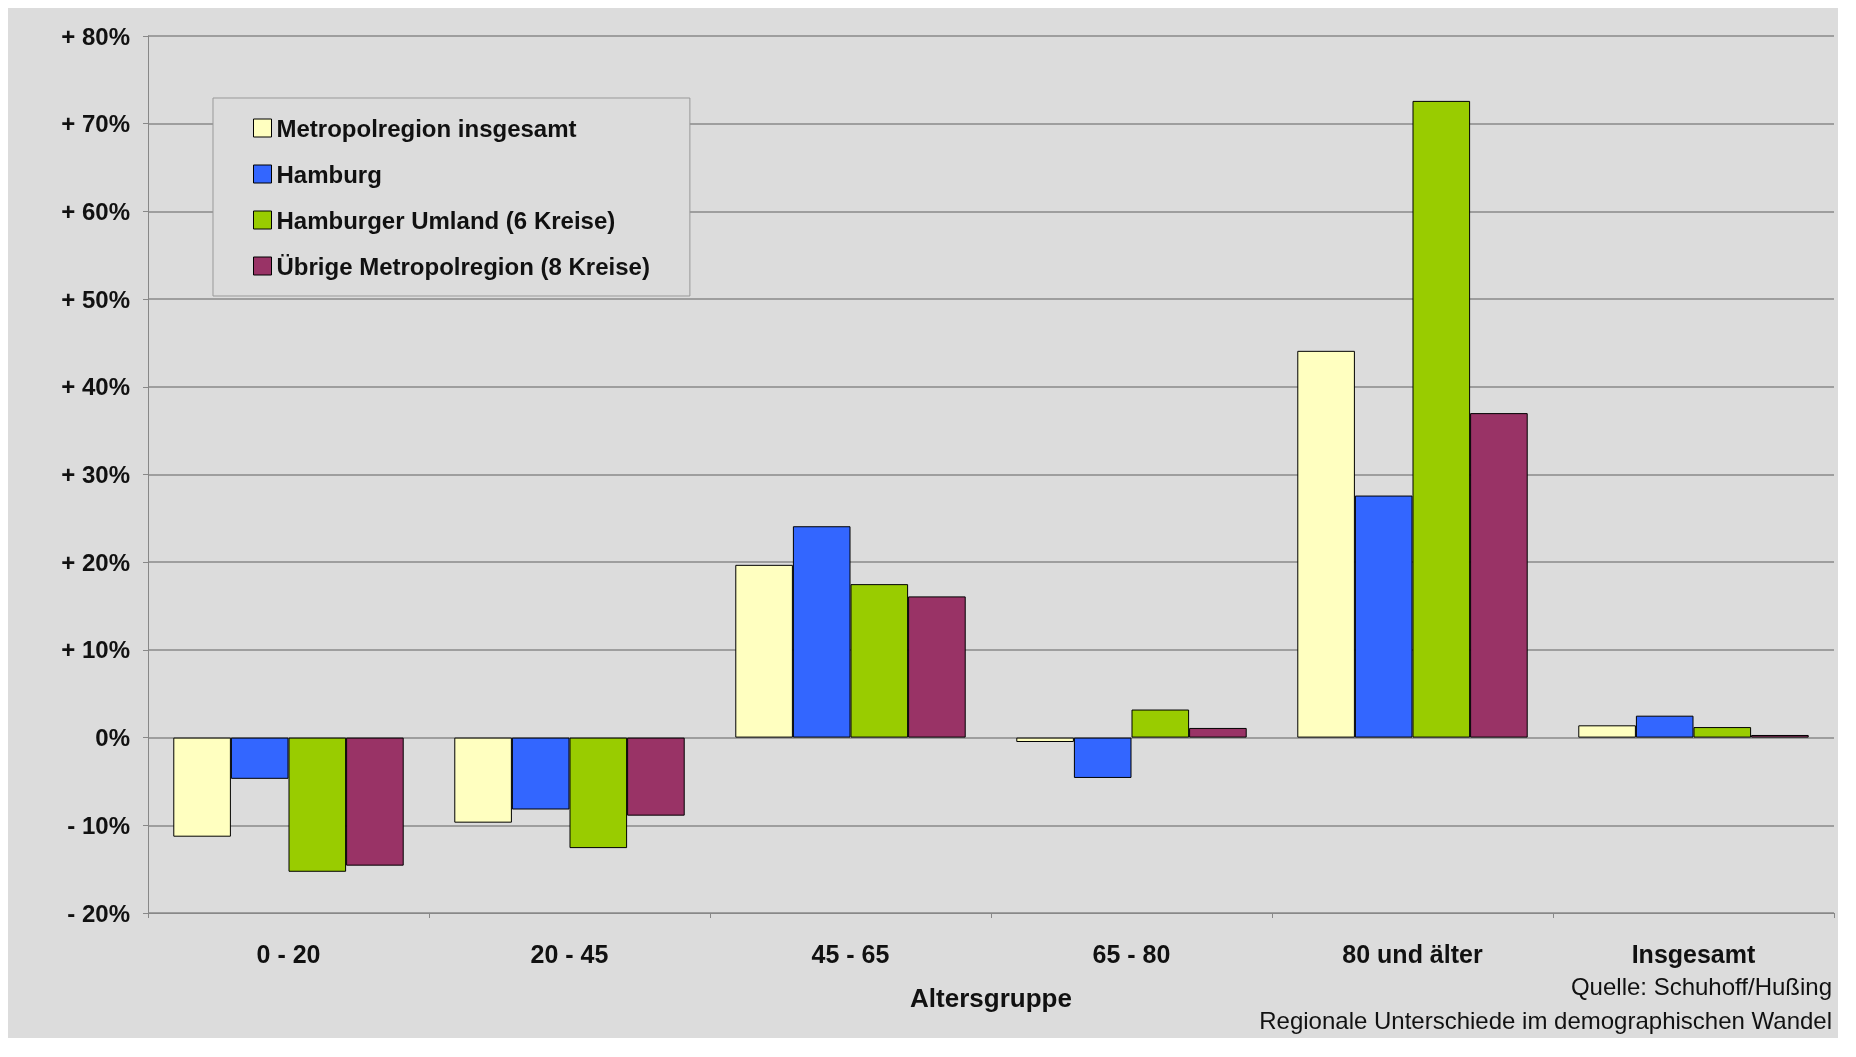  I want to click on y-tick-label: 0%, so click(112, 738).